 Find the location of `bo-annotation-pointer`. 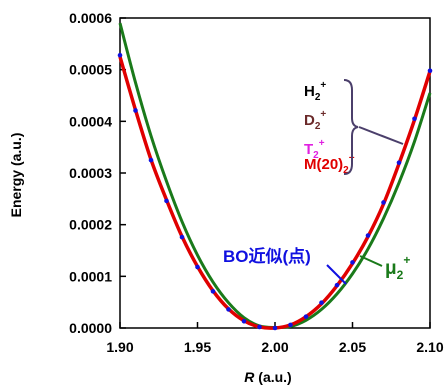

bo-annotation-pointer is located at coordinates (336, 274).